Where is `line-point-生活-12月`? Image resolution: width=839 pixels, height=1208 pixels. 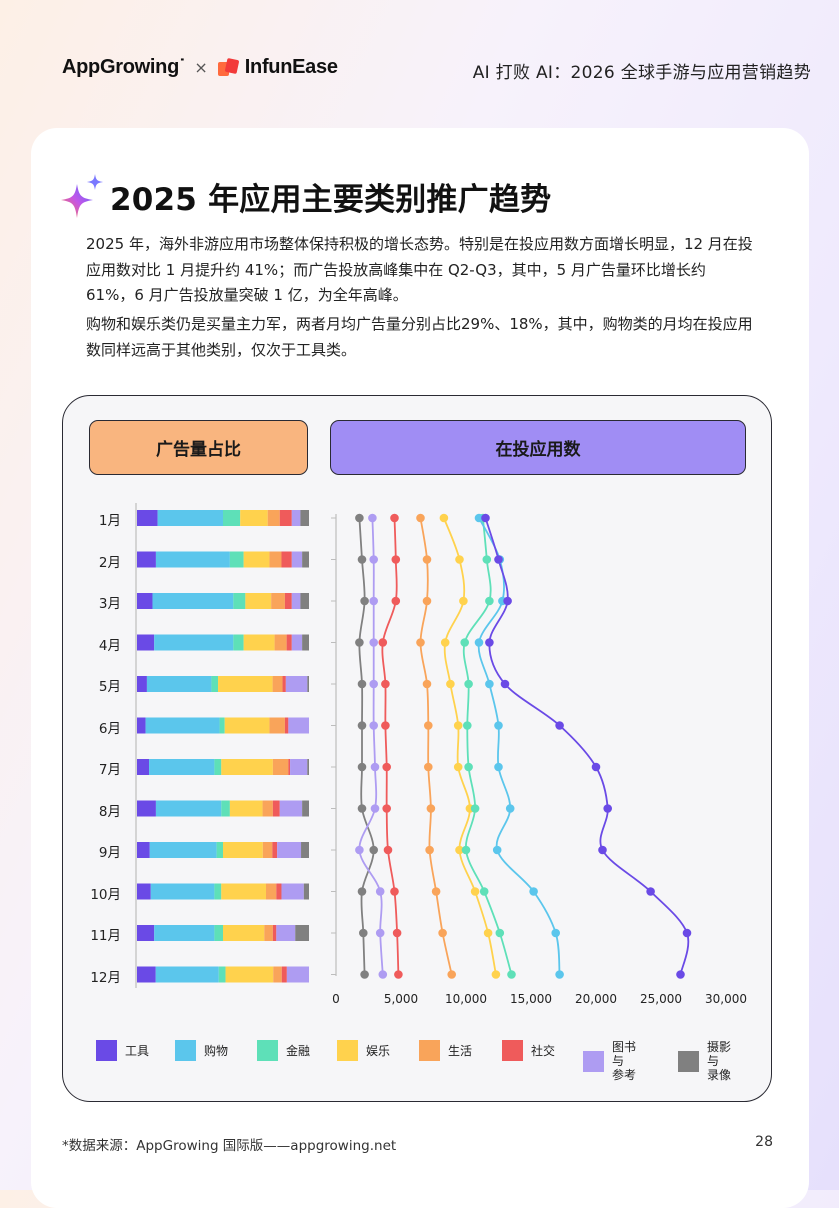
line-point-生活-12月 is located at coordinates (452, 974).